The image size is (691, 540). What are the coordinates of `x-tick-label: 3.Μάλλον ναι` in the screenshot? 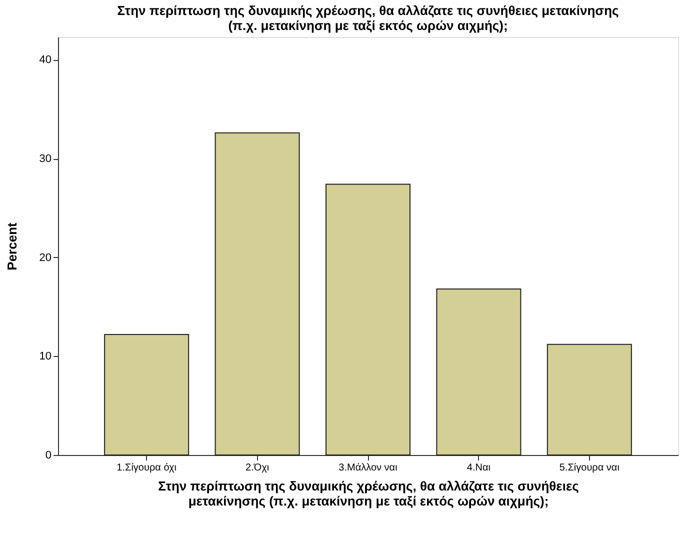 It's located at (368, 468).